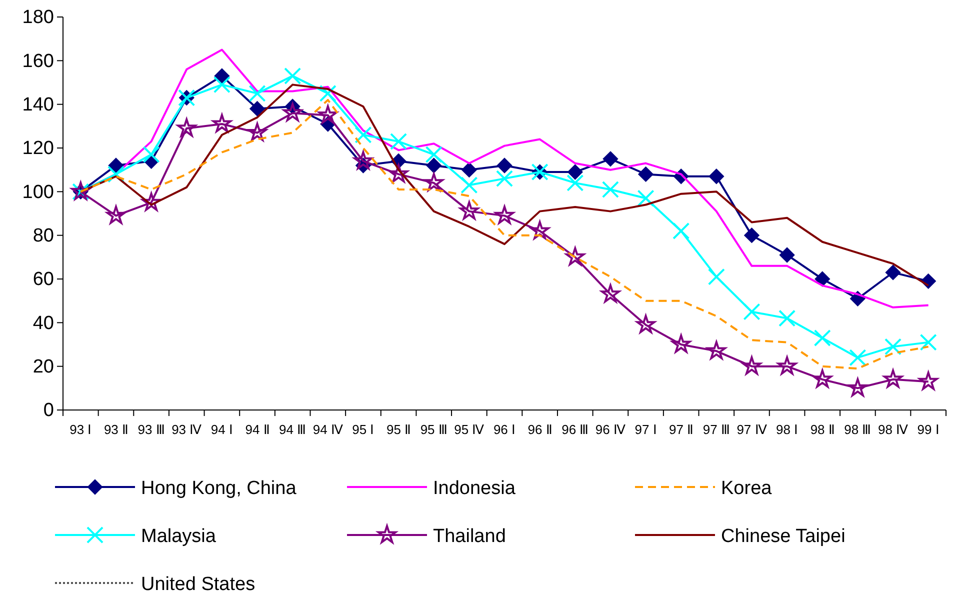  What do you see at coordinates (540, 429) in the screenshot?
I see `x-tick-label: 96 Ⅱ` at bounding box center [540, 429].